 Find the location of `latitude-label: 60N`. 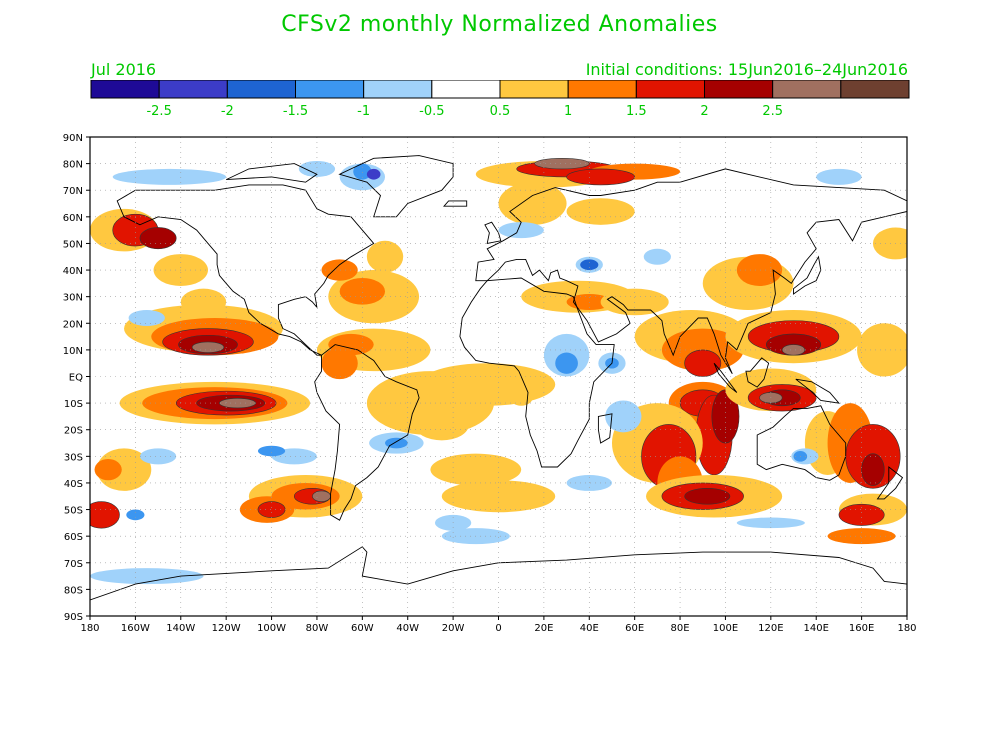

latitude-label: 60N is located at coordinates (73, 218).